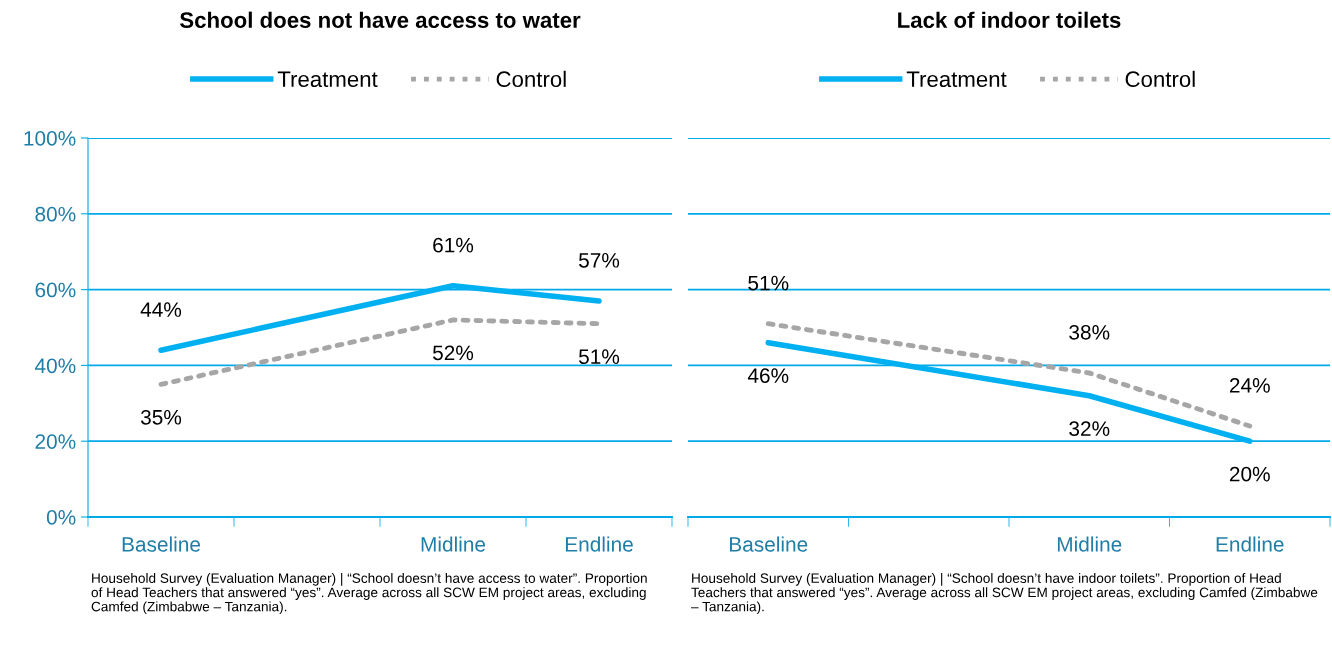 The image size is (1332, 645). Describe the element at coordinates (369, 594) in the screenshot. I see `text: Household Survey (Evaluation Manager) | “School doesn’t have access to water”. Proportion of Head Teachers that answered “yes”. Average across all SCW EM project areas, excluding Camfed (Zimbabwe – Tanzania).` at that location.